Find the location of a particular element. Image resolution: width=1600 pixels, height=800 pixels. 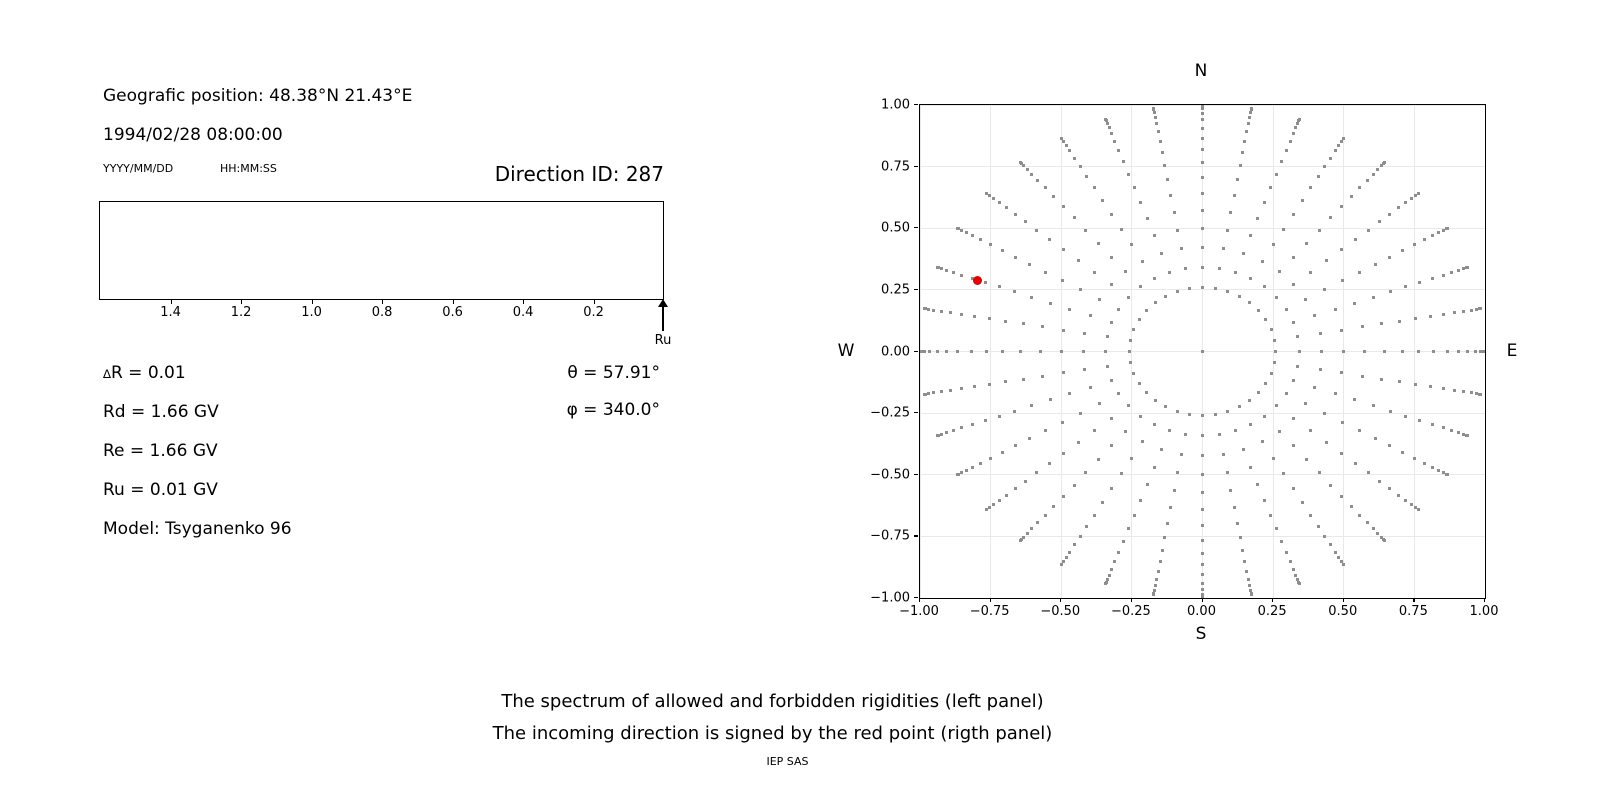

compass-label-north: N is located at coordinates (1201, 71).